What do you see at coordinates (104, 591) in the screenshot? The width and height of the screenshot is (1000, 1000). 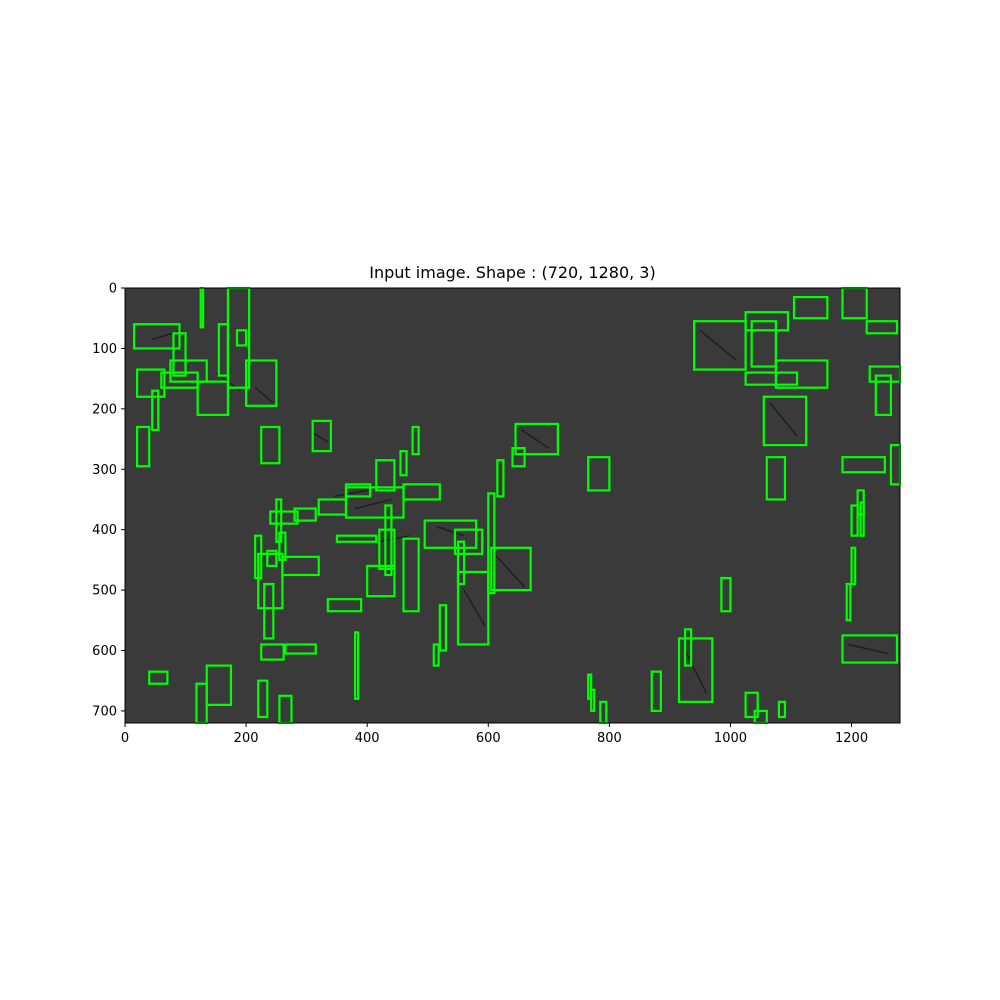 I see `y-tick-label: 500` at bounding box center [104, 591].